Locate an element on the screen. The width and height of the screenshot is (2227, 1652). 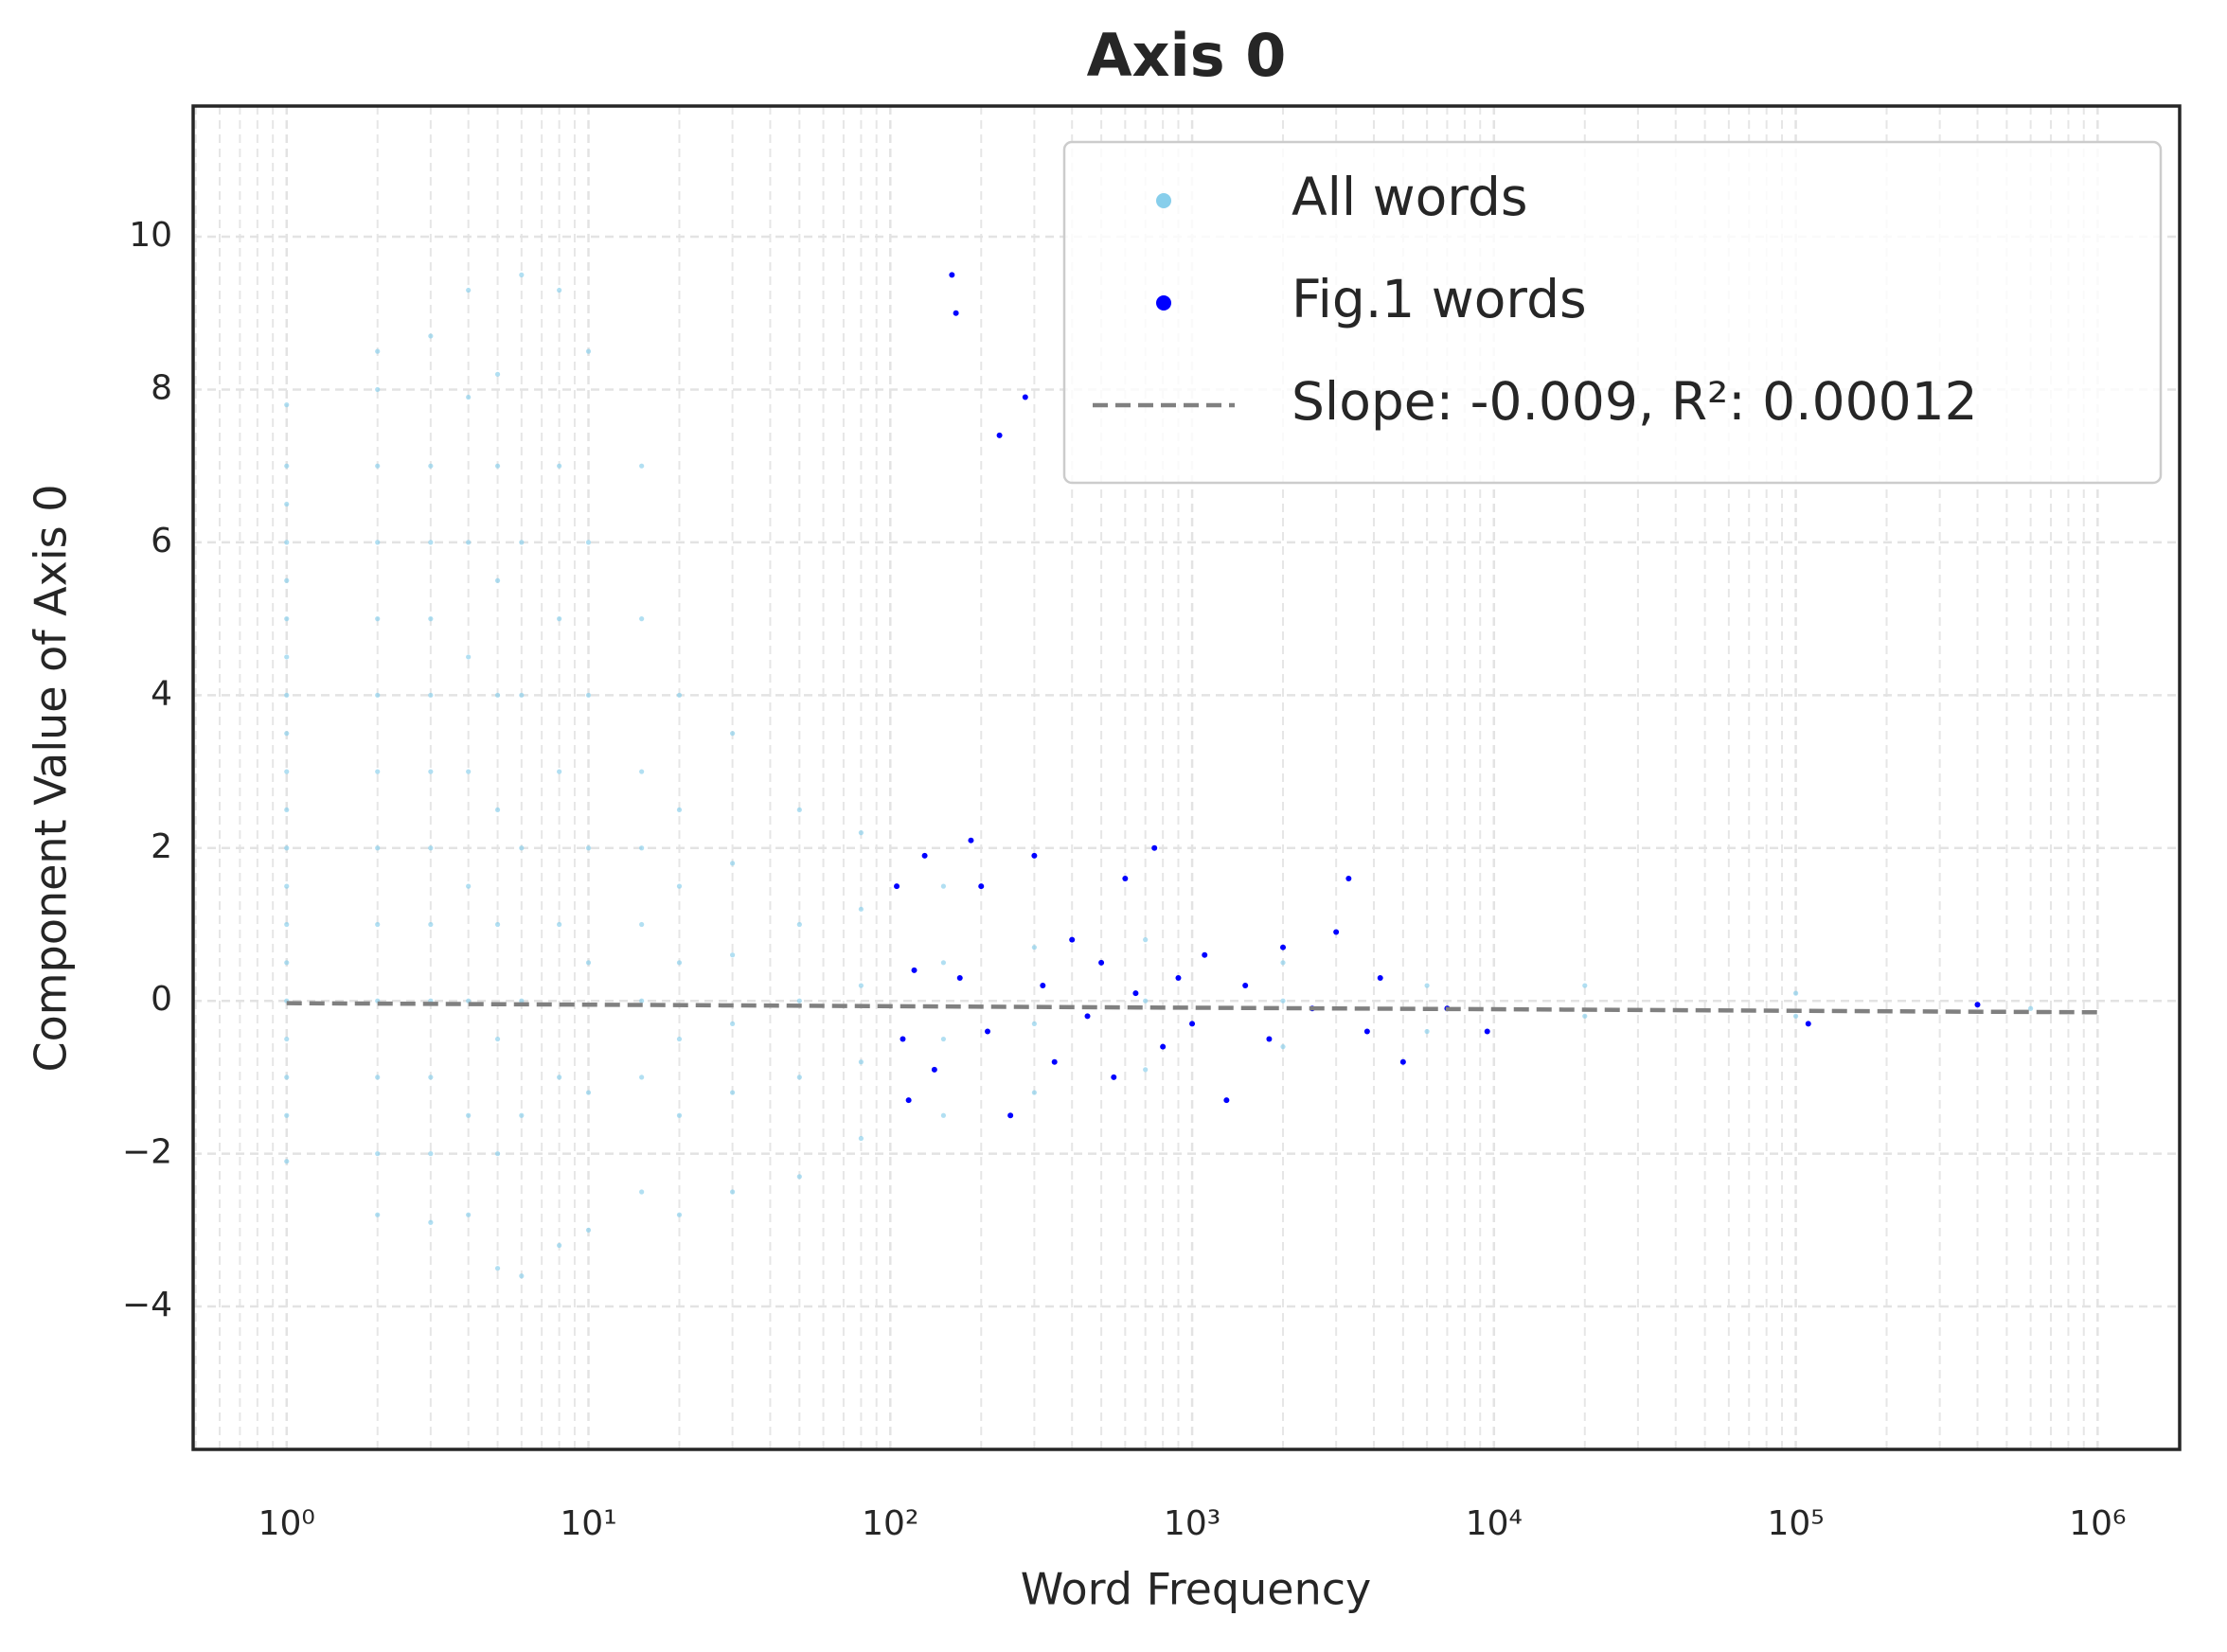
y-tick-label: 0 is located at coordinates (161, 999).